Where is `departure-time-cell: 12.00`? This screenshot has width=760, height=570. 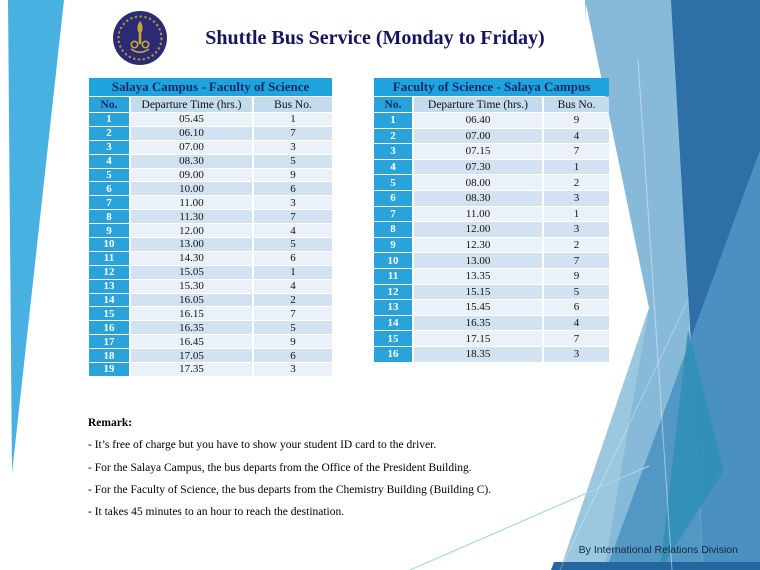 departure-time-cell: 12.00 is located at coordinates (478, 229).